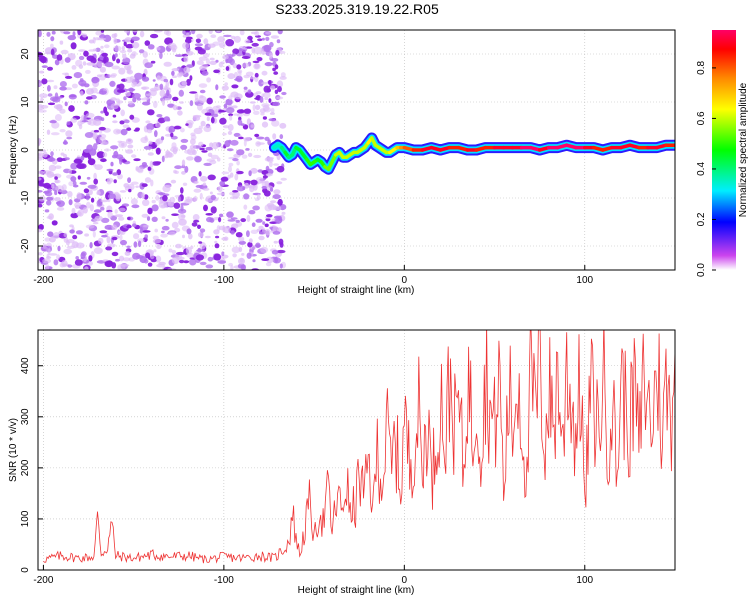  What do you see at coordinates (357, 9) in the screenshot?
I see `chart-title: S233.2025.319.19.22.R05` at bounding box center [357, 9].